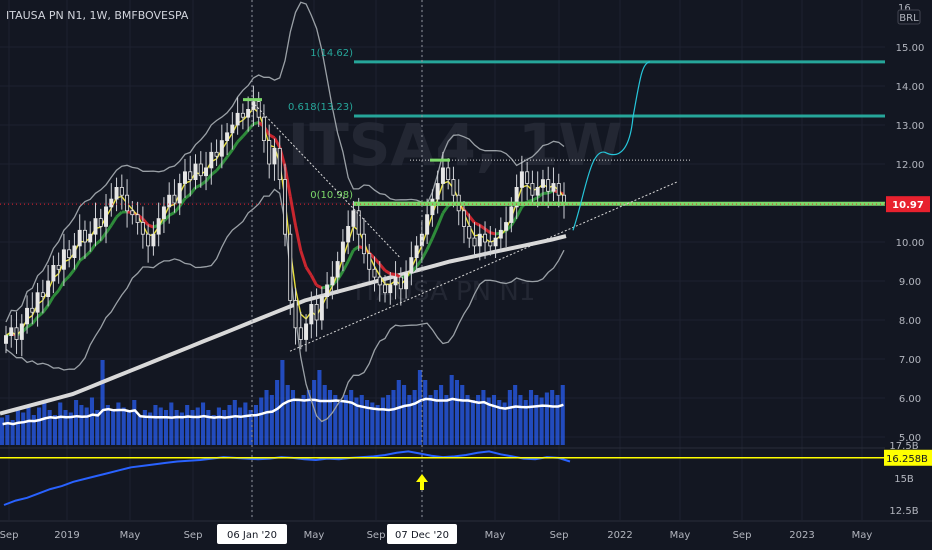  I want to click on currency-label: BRL, so click(909, 18).